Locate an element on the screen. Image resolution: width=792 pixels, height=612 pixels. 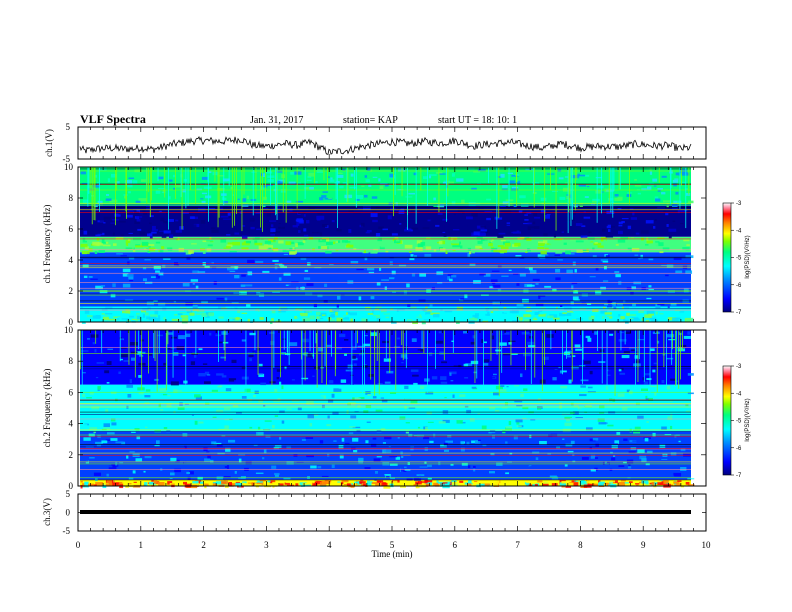
x-tick-label: 3 is located at coordinates (266, 545).